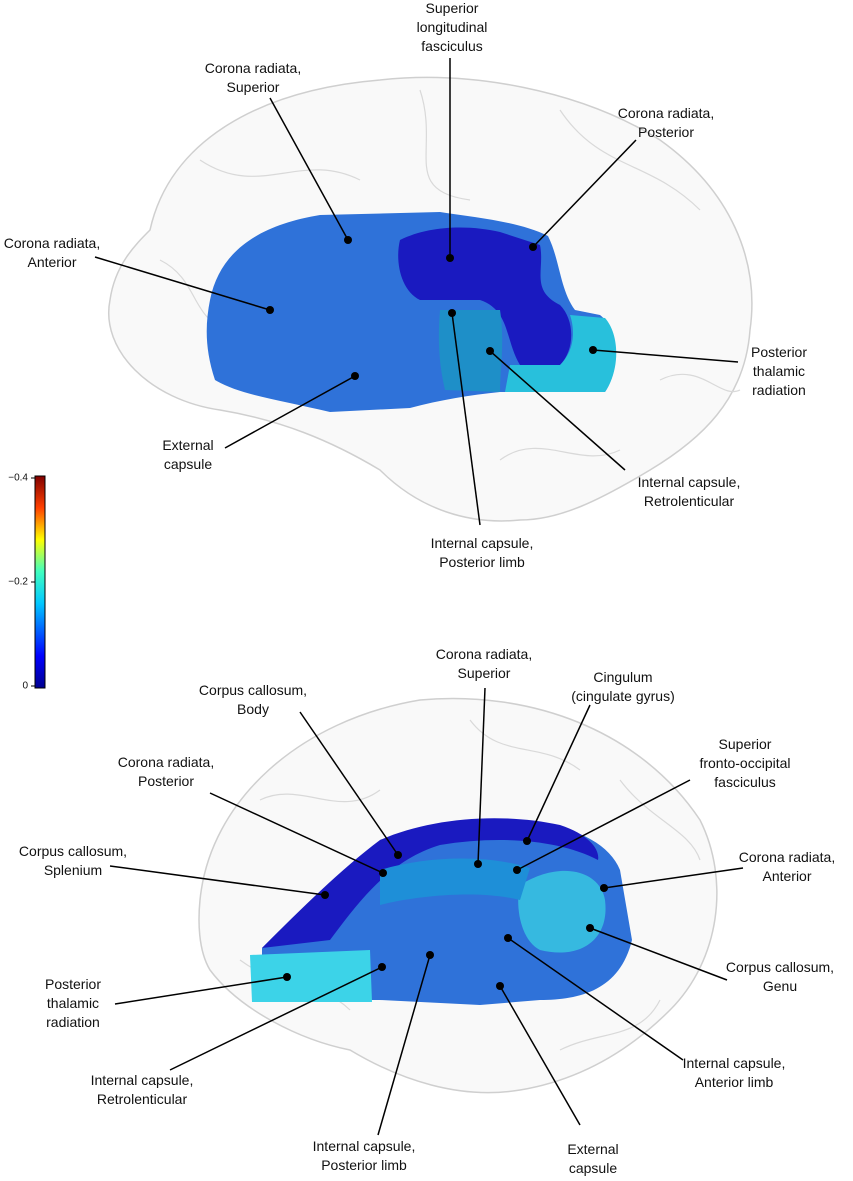 Image resolution: width=853 pixels, height=1181 pixels. Describe the element at coordinates (18, 478) in the screenshot. I see `colorbar-tick-label: −0.4` at that location.